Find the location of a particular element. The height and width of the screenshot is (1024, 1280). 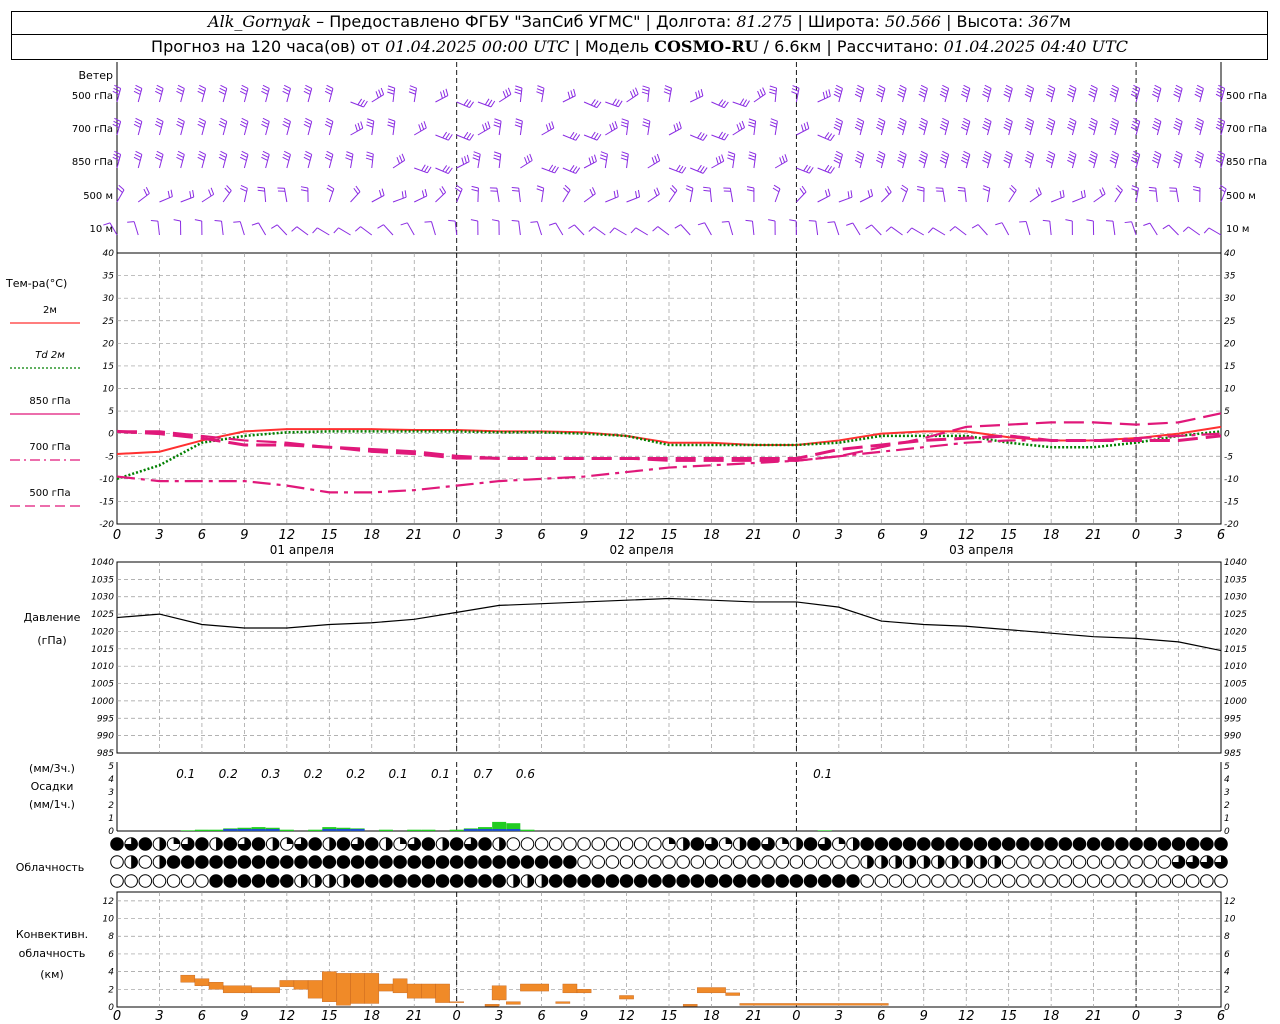

temp-hour-tick: 3 is located at coordinates (839, 535).